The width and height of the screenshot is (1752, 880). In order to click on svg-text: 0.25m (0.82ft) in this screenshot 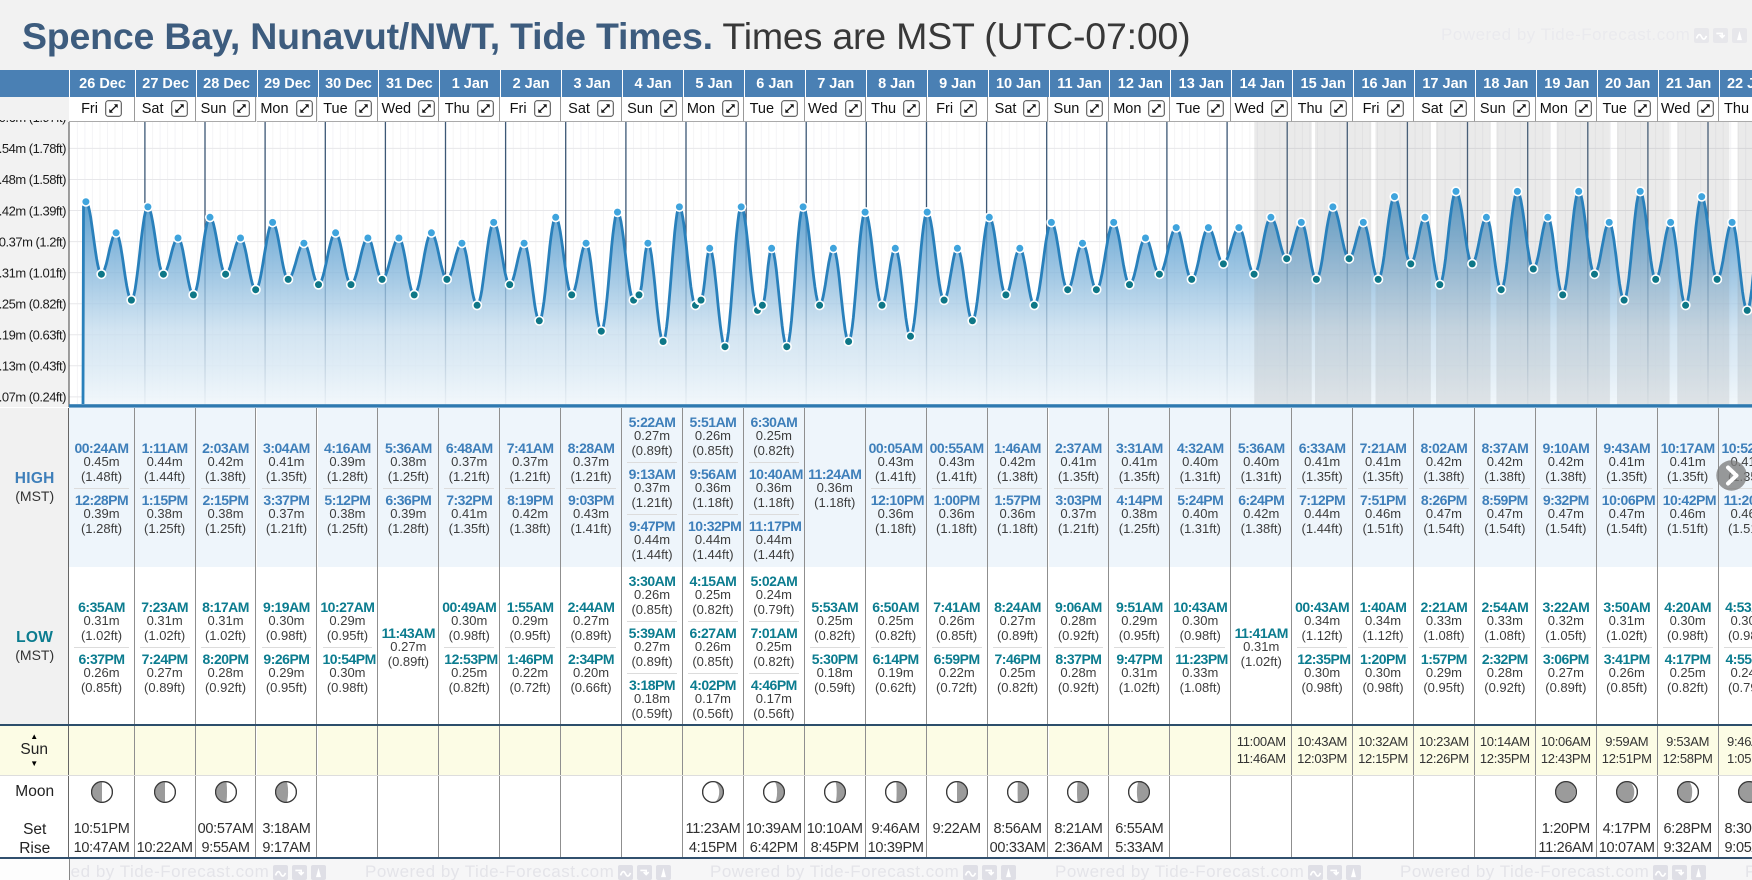, I will do `click(33, 304)`.